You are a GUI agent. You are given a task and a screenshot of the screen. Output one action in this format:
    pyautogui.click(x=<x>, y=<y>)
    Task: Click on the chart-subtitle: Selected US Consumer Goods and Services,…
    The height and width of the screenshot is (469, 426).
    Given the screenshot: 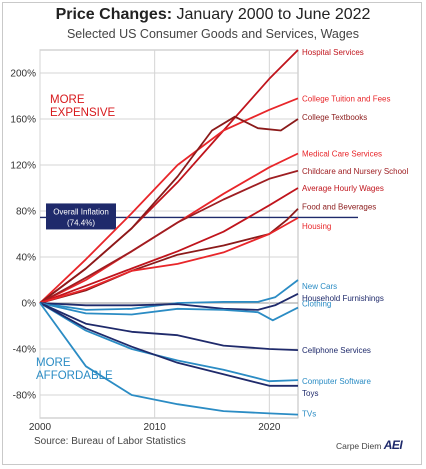 What is the action you would take?
    pyautogui.click(x=213, y=34)
    